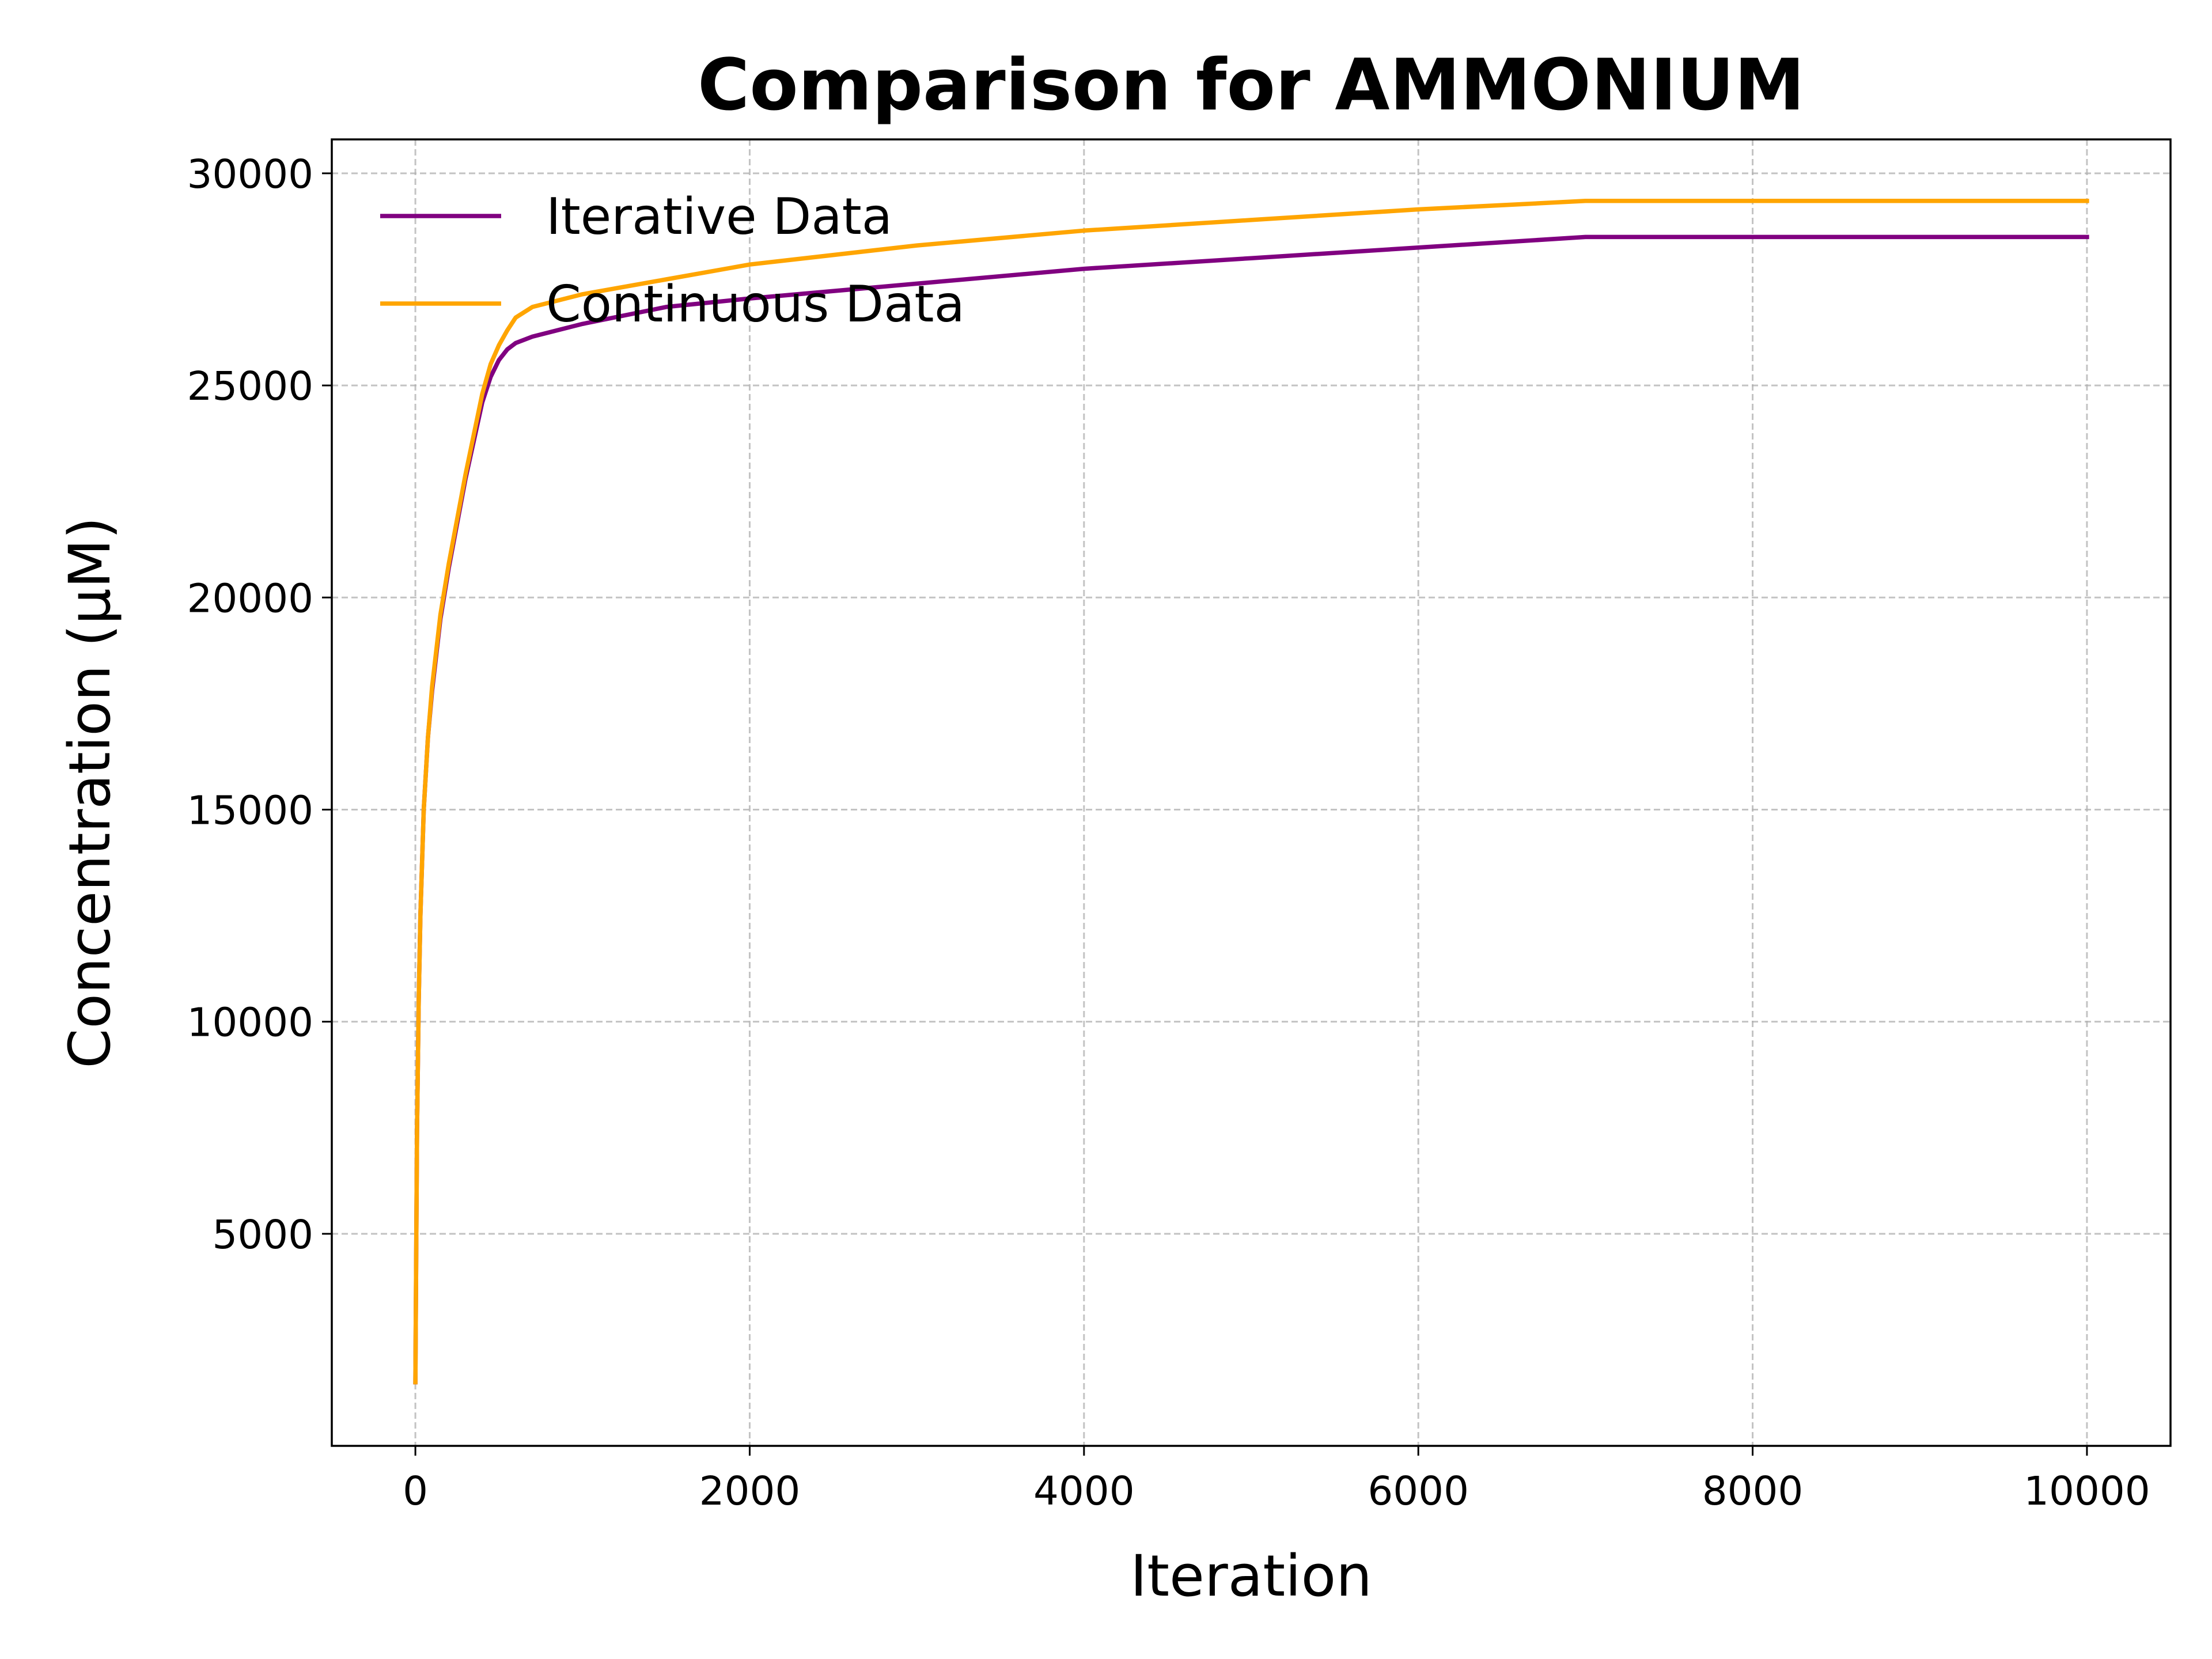 The height and width of the screenshot is (1659, 2212). Describe the element at coordinates (250, 1023) in the screenshot. I see `y-tick-label: 10000` at that location.